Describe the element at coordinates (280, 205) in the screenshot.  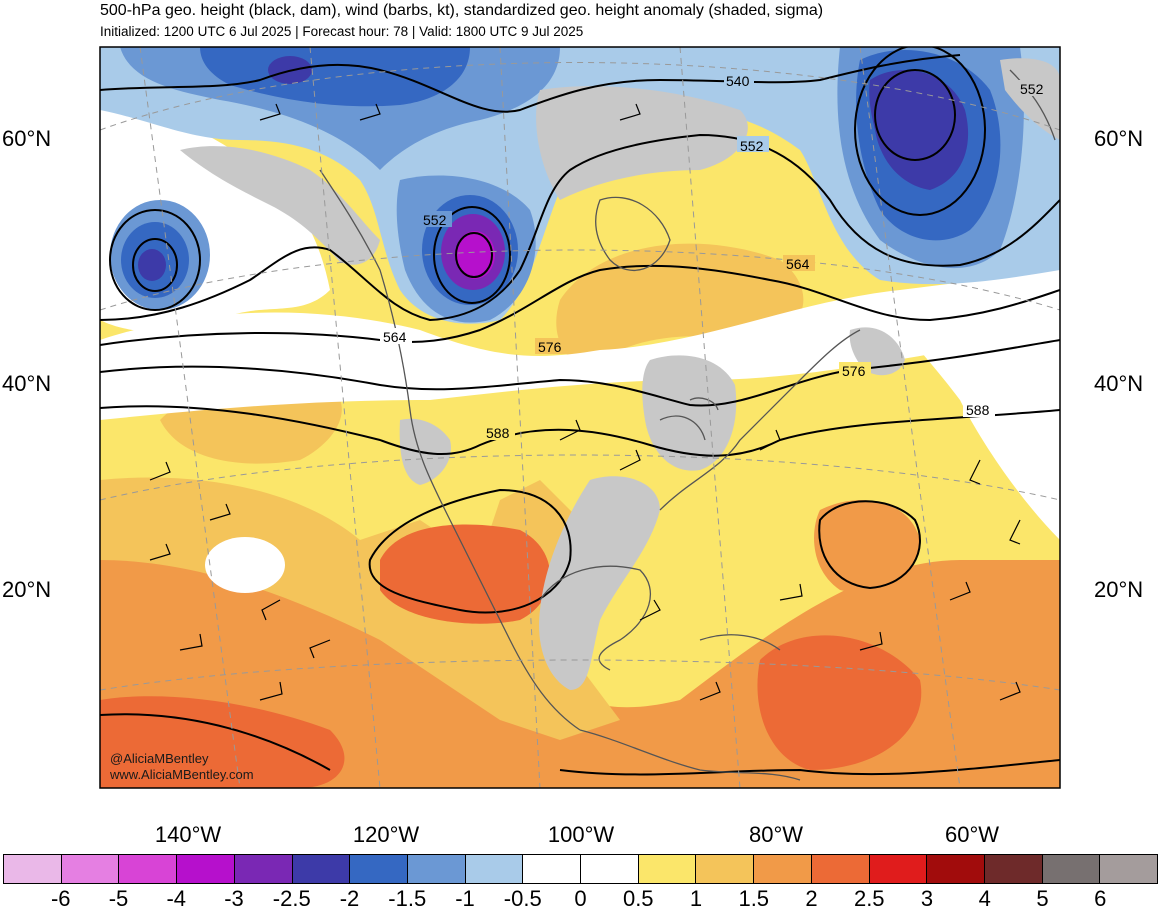
I see `land-mask-alaska` at that location.